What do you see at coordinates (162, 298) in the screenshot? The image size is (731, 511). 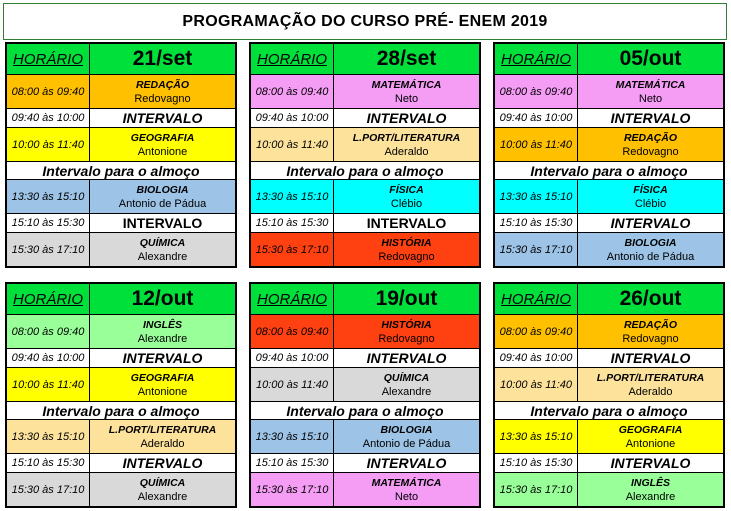 I see `date-header: 12/out` at bounding box center [162, 298].